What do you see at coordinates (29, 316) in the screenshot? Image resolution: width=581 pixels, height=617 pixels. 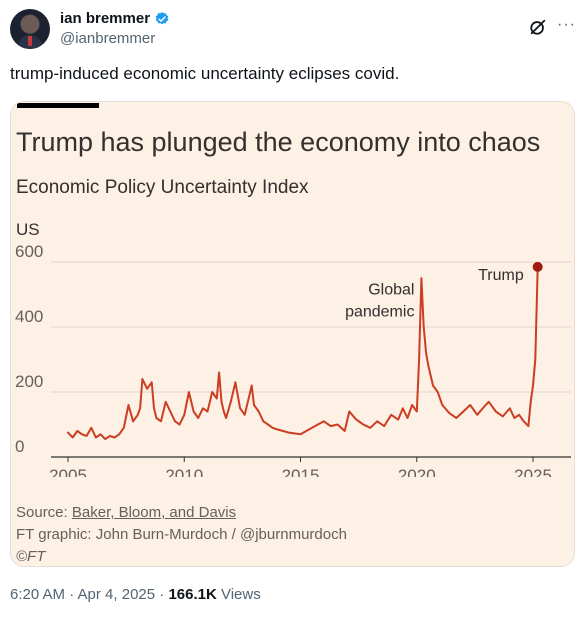 I see `y-tick-label-400: 400` at bounding box center [29, 316].